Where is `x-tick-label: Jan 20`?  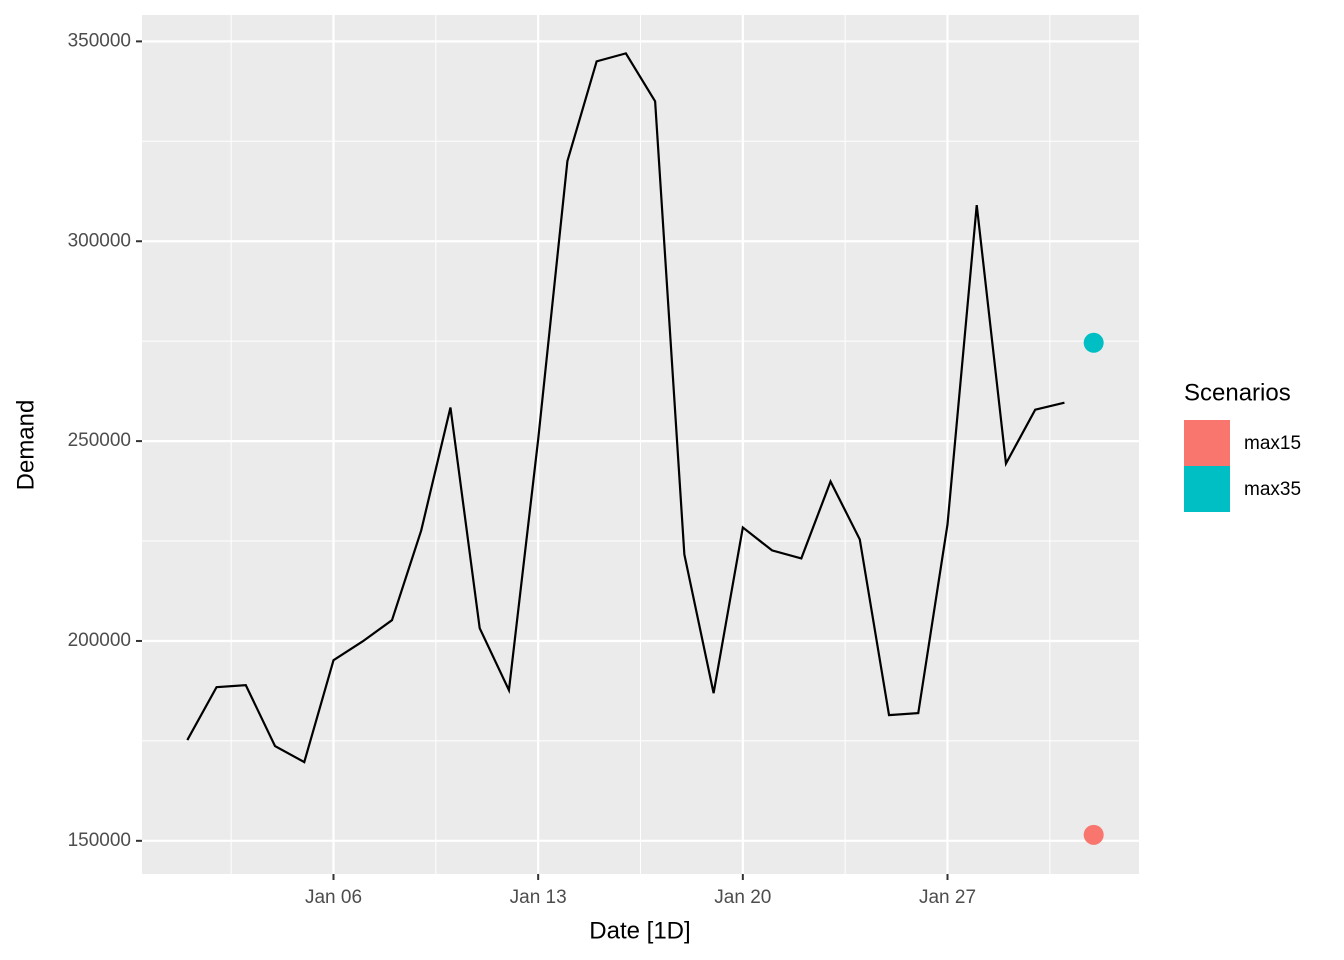 x-tick-label: Jan 20 is located at coordinates (742, 897).